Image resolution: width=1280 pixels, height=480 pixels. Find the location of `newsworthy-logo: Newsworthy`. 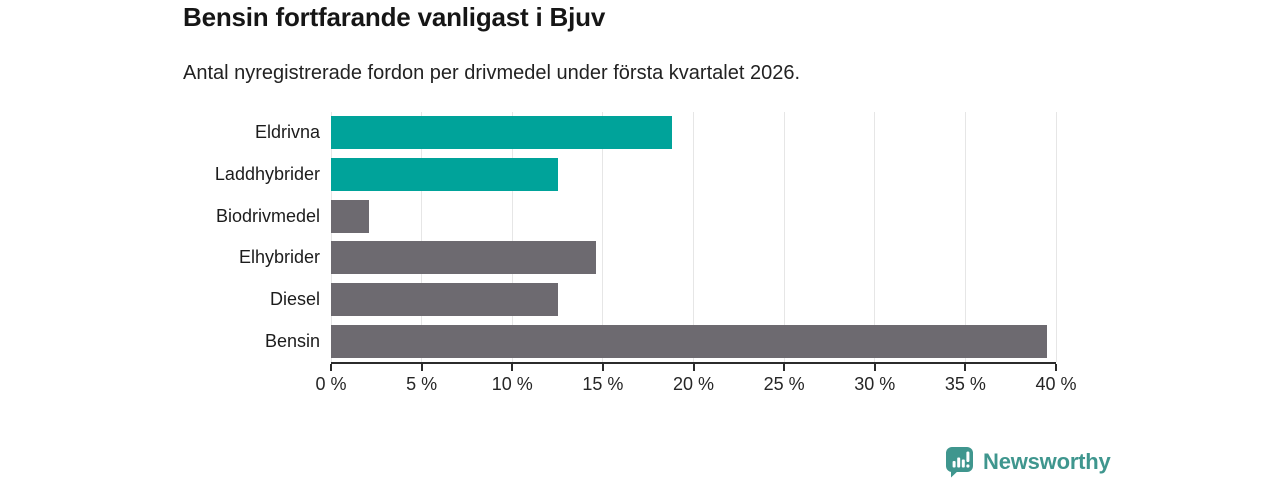

newsworthy-logo: Newsworthy is located at coordinates (1027, 461).